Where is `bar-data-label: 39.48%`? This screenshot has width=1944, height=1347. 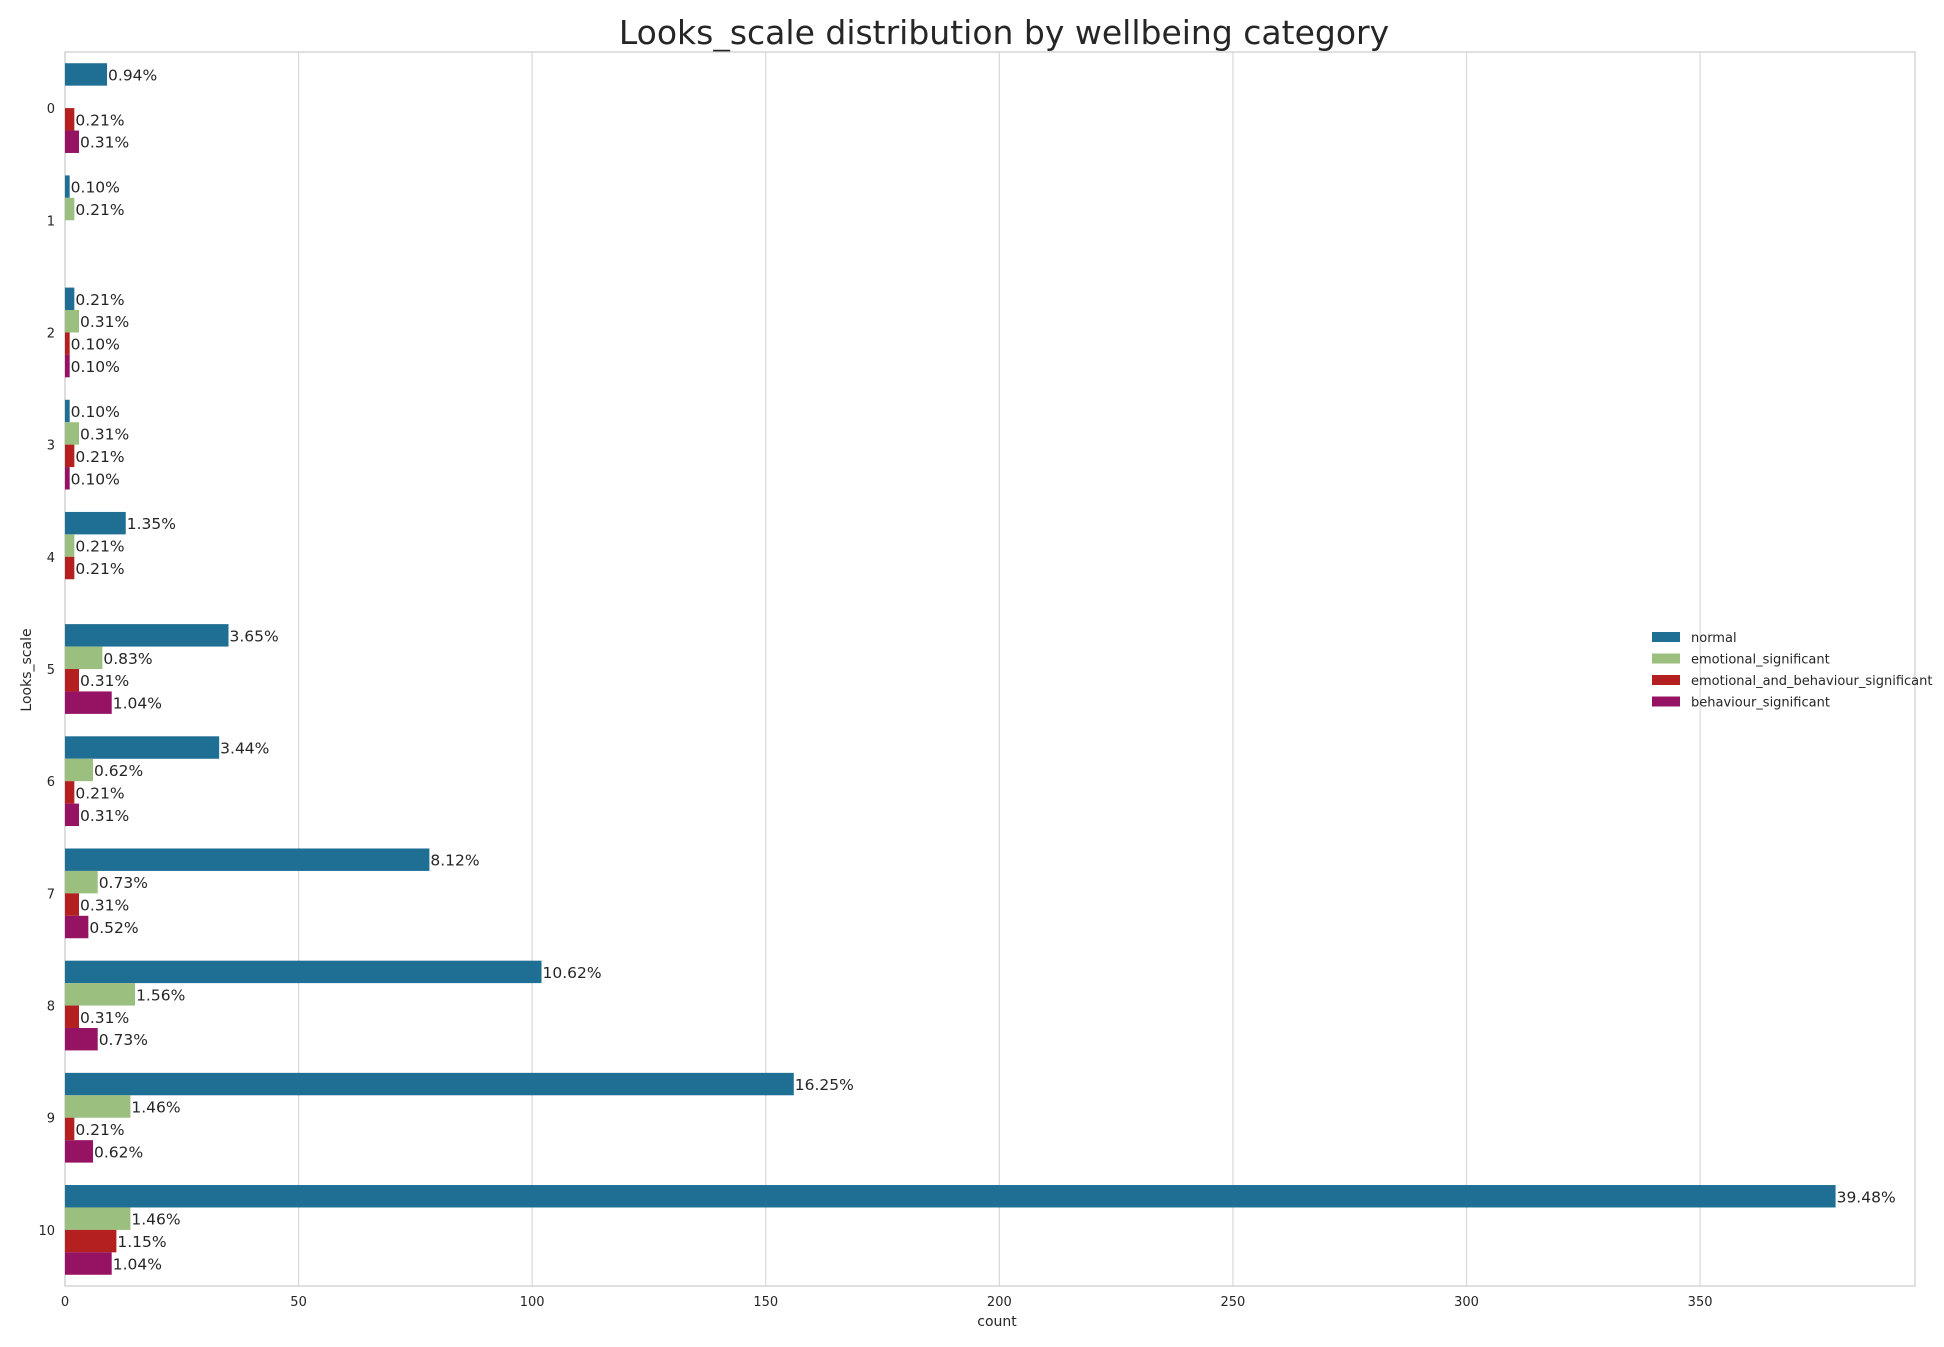 bar-data-label: 39.48% is located at coordinates (1866, 1197).